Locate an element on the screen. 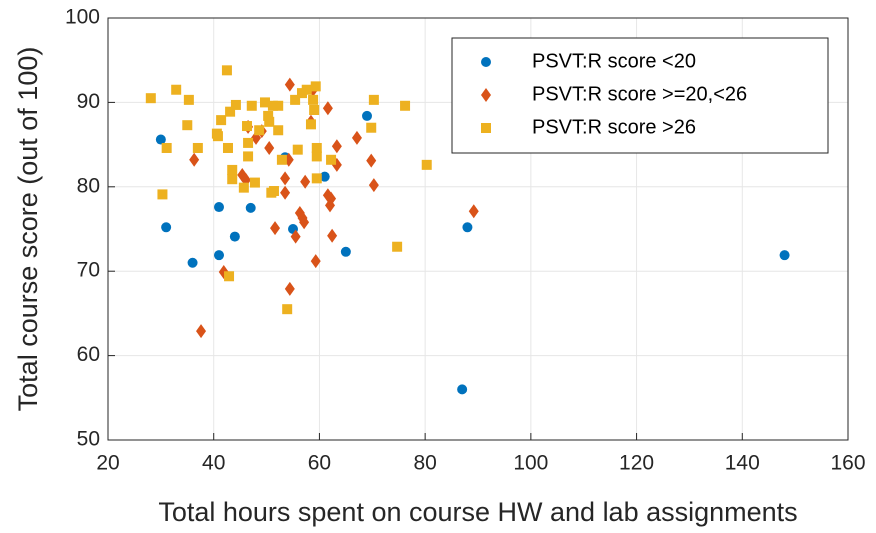  y-tick-label: 100 is located at coordinates (82, 17).